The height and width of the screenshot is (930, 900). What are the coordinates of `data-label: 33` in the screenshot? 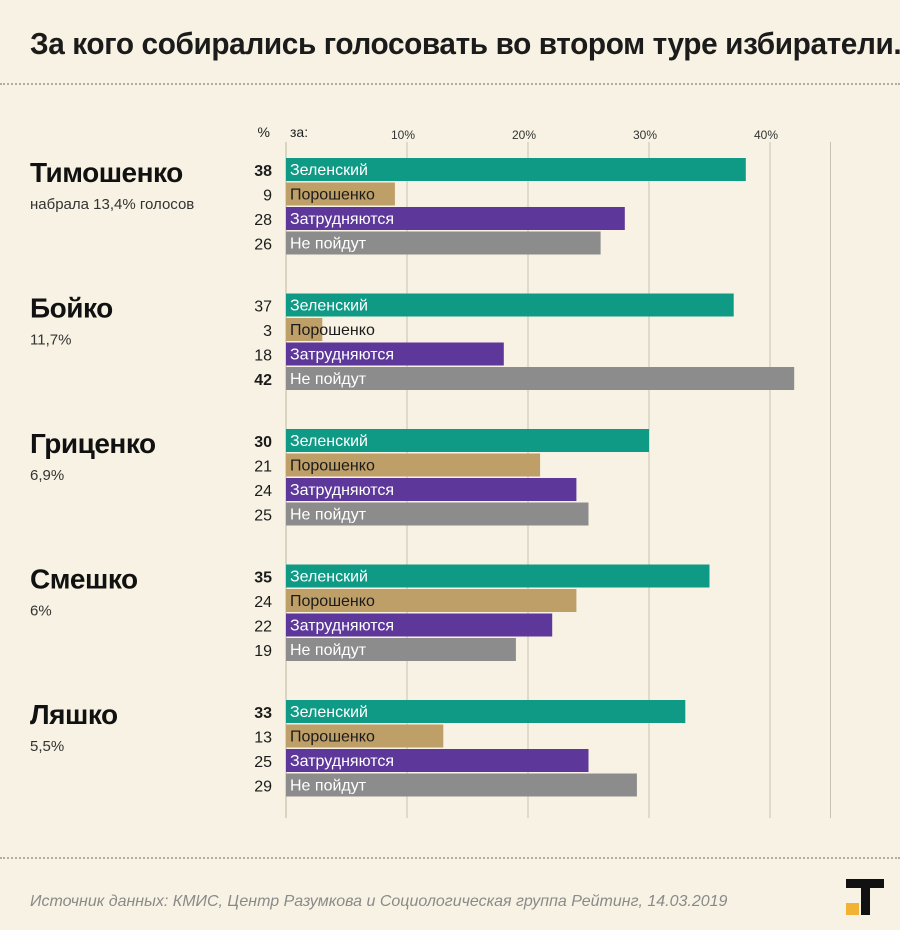 It's located at (263, 713).